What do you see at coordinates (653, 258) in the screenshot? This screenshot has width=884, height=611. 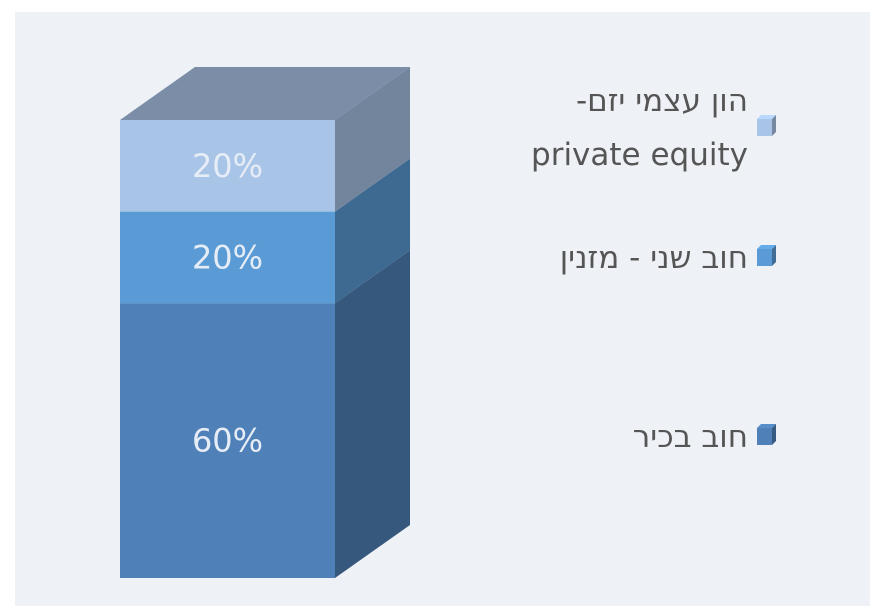 I see `legend-label: חוב שני - מזנין` at bounding box center [653, 258].